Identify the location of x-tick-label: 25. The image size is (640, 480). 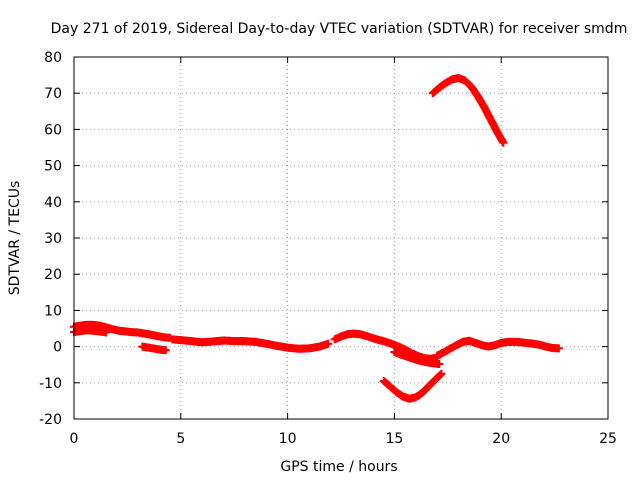
(608, 439).